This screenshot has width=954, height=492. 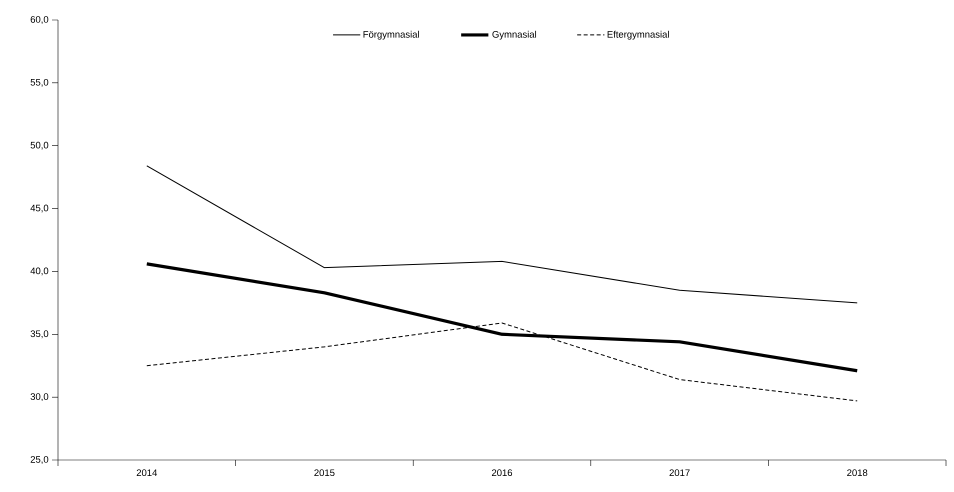 I want to click on legend-label: Gymnasial, so click(x=514, y=35).